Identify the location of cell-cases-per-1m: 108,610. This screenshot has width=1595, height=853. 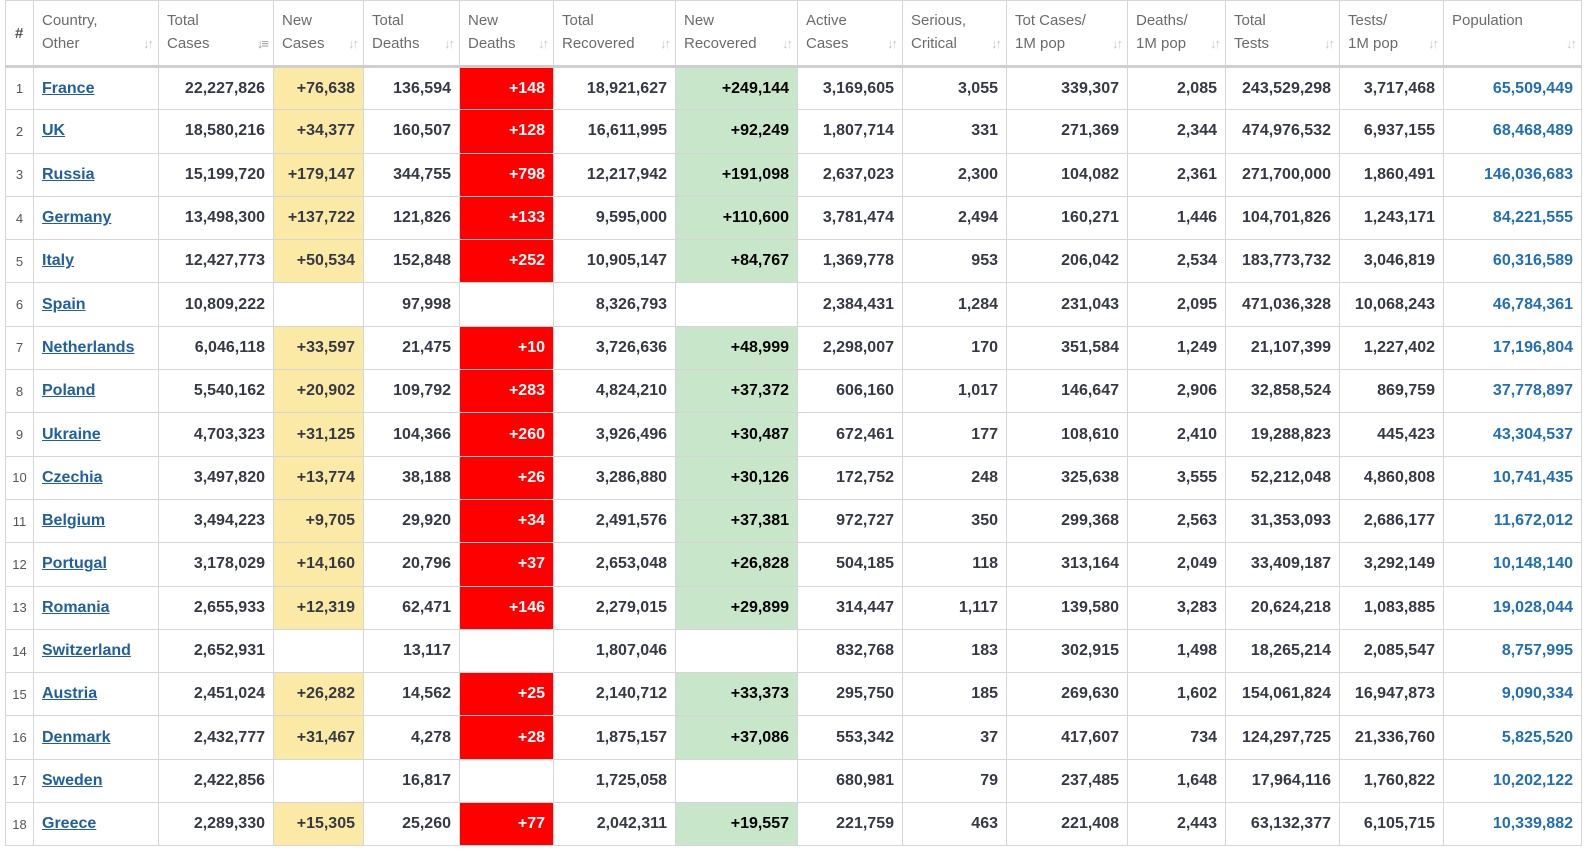
(1067, 434).